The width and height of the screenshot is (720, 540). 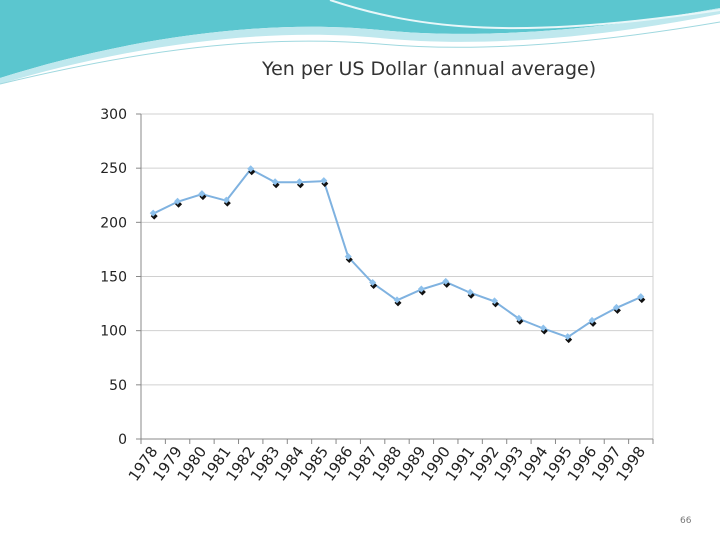 I want to click on y-tick-label: 100, so click(x=113, y=332).